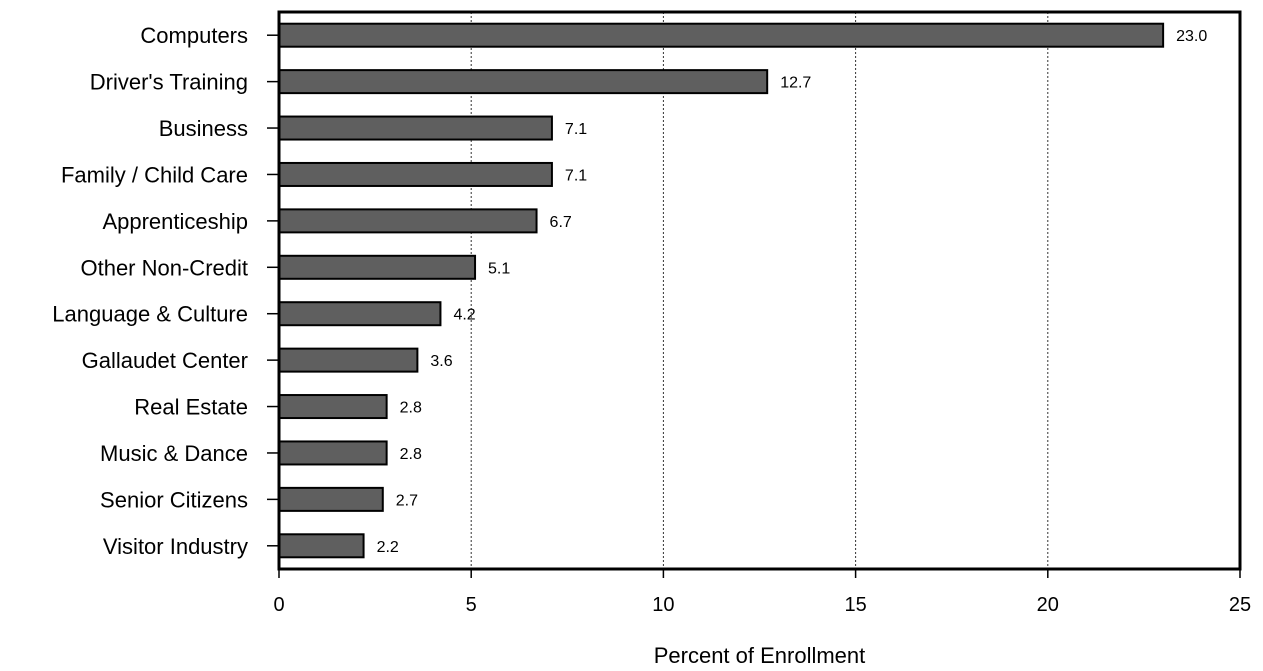 The width and height of the screenshot is (1263, 671). Describe the element at coordinates (175, 221) in the screenshot. I see `category-label: Apprenticeship` at that location.